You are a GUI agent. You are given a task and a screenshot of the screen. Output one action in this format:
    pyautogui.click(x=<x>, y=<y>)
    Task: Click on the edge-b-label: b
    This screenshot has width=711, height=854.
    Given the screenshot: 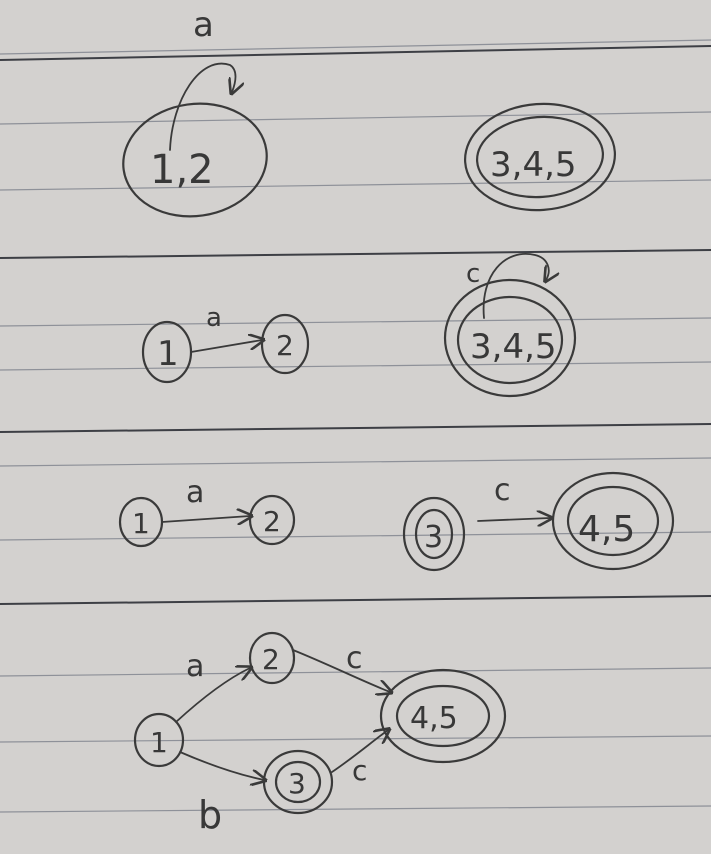 What is the action you would take?
    pyautogui.click(x=210, y=815)
    